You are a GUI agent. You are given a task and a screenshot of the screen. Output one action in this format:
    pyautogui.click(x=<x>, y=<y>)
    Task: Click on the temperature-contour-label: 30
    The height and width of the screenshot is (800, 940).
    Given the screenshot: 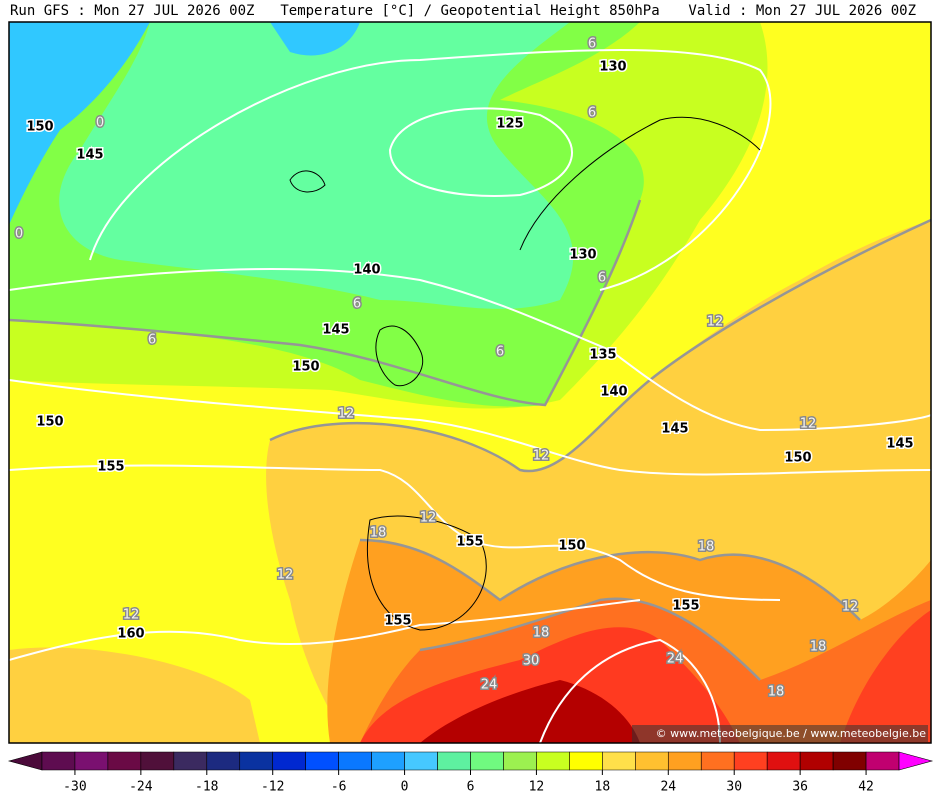 What is the action you would take?
    pyautogui.click(x=531, y=661)
    